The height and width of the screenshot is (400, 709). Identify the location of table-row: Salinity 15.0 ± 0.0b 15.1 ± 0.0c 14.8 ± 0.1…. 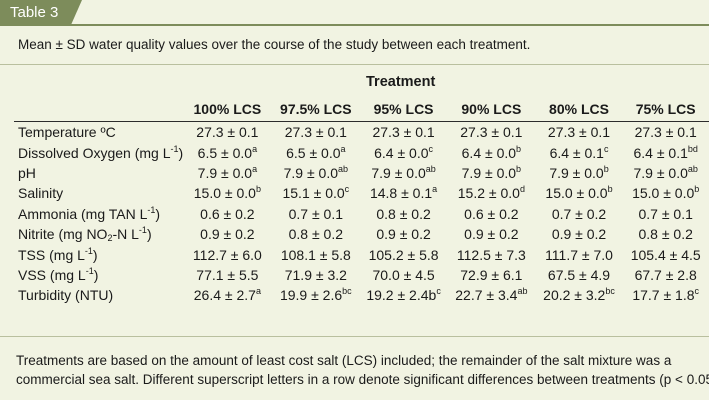
(361, 193).